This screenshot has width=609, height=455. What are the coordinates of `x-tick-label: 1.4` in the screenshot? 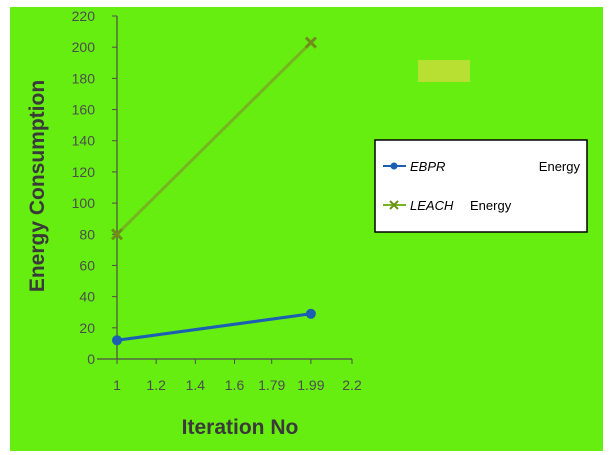 It's located at (196, 385).